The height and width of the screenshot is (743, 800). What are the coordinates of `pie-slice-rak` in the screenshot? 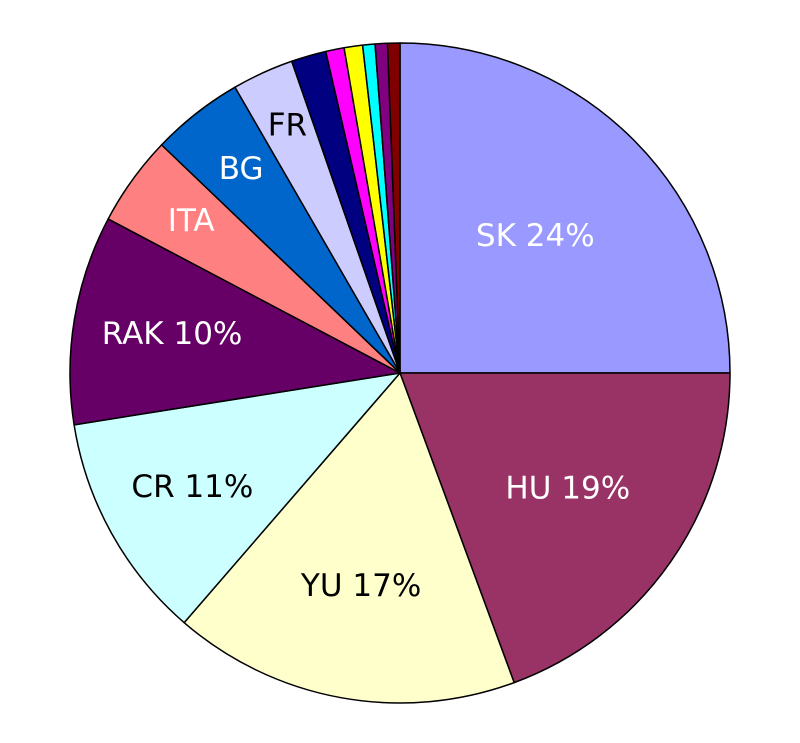 It's located at (235, 322).